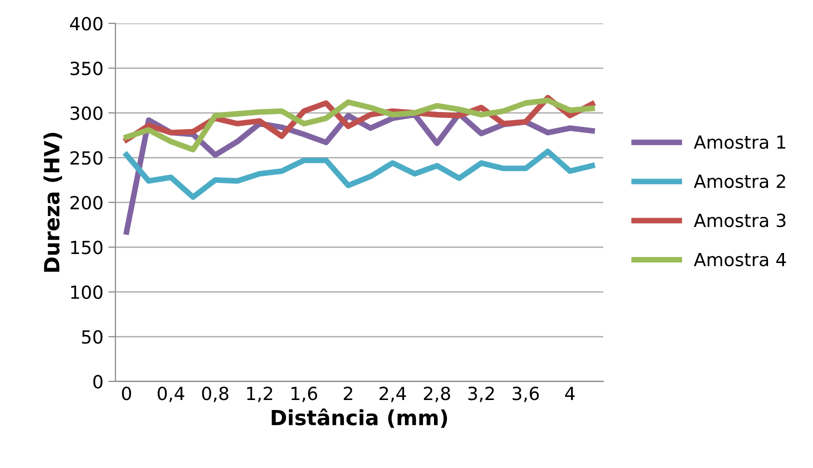  What do you see at coordinates (86, 247) in the screenshot?
I see `y-tick-label: 150` at bounding box center [86, 247].